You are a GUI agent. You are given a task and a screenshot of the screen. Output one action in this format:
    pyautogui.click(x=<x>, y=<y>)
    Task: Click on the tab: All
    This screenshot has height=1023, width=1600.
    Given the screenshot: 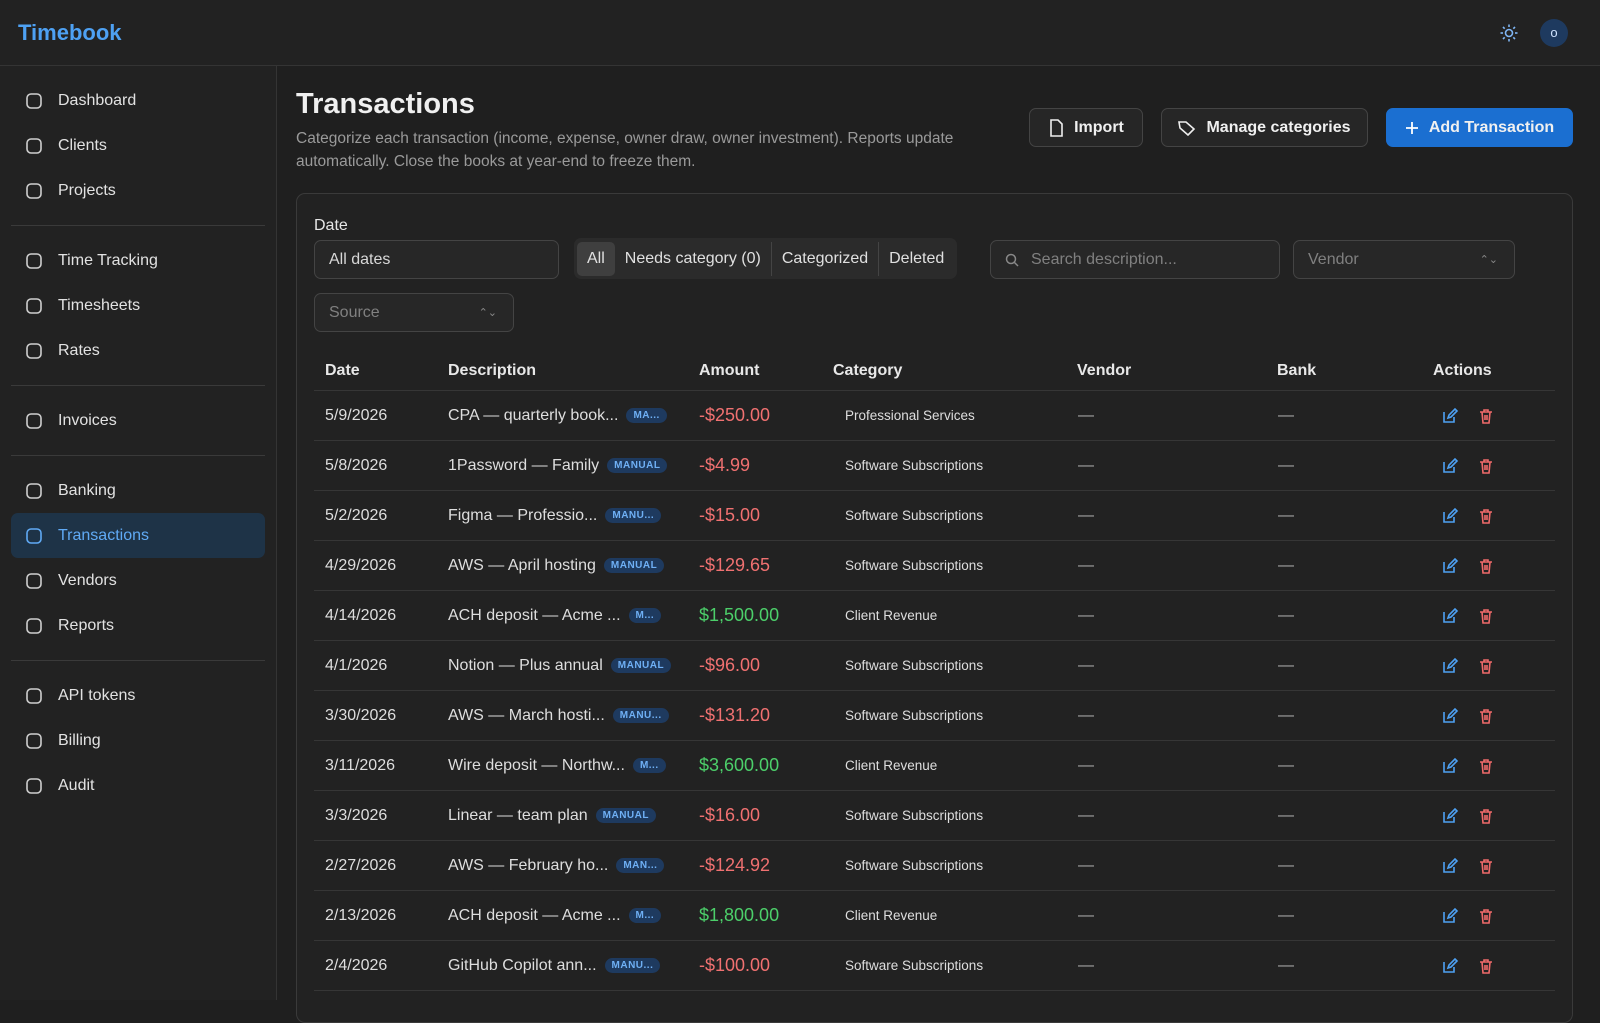 What is the action you would take?
    pyautogui.click(x=596, y=258)
    